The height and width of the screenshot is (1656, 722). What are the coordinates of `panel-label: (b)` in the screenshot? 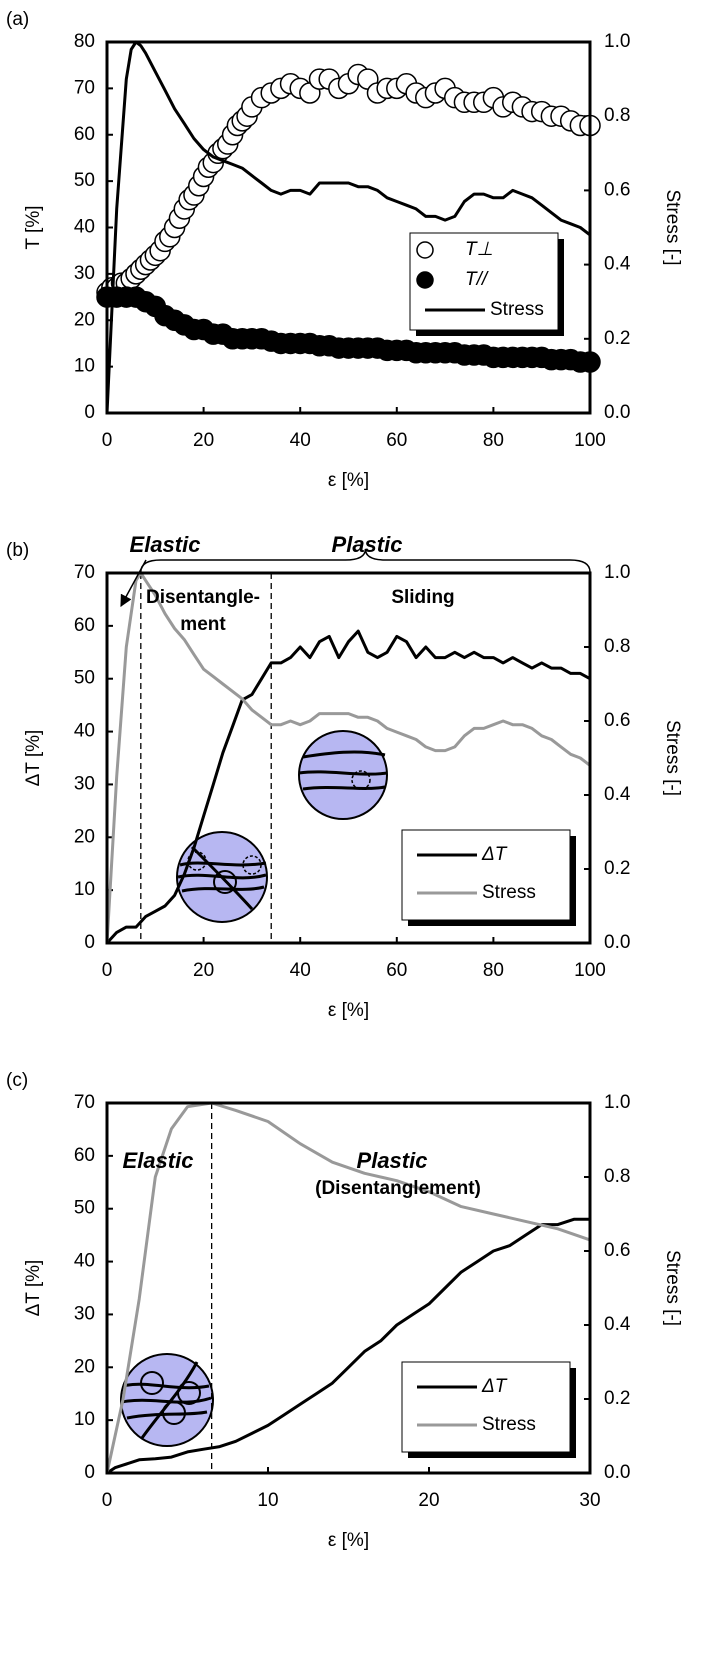 It's located at (17, 550).